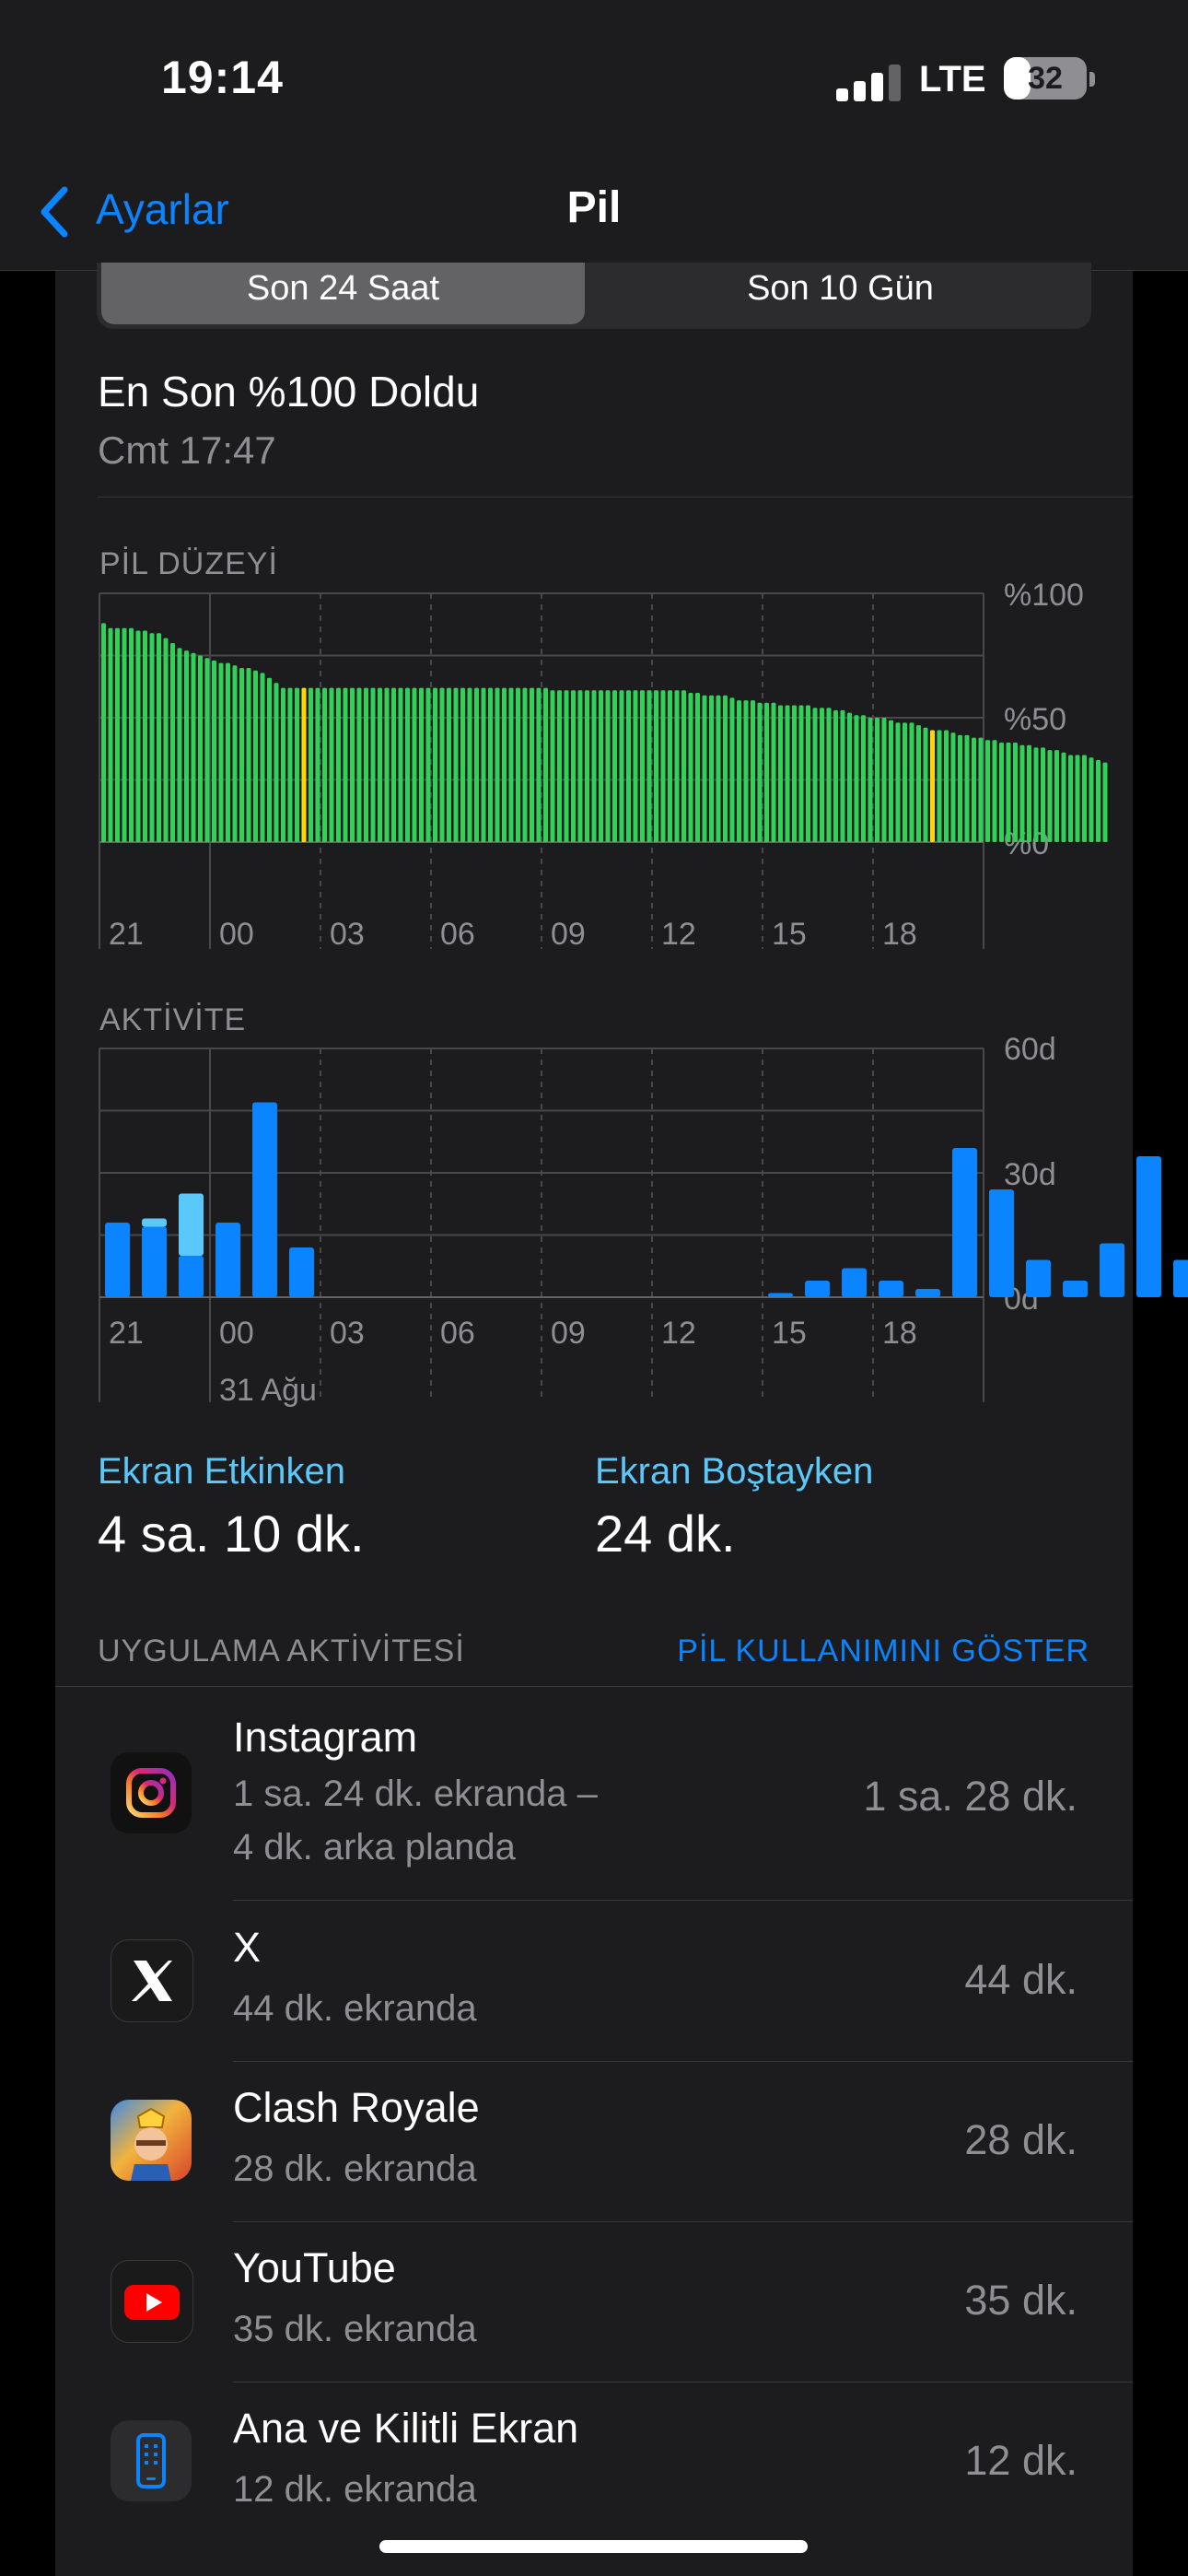 The width and height of the screenshot is (1188, 2576). Describe the element at coordinates (899, 1333) in the screenshot. I see `activity-x-tick-label: 18` at that location.